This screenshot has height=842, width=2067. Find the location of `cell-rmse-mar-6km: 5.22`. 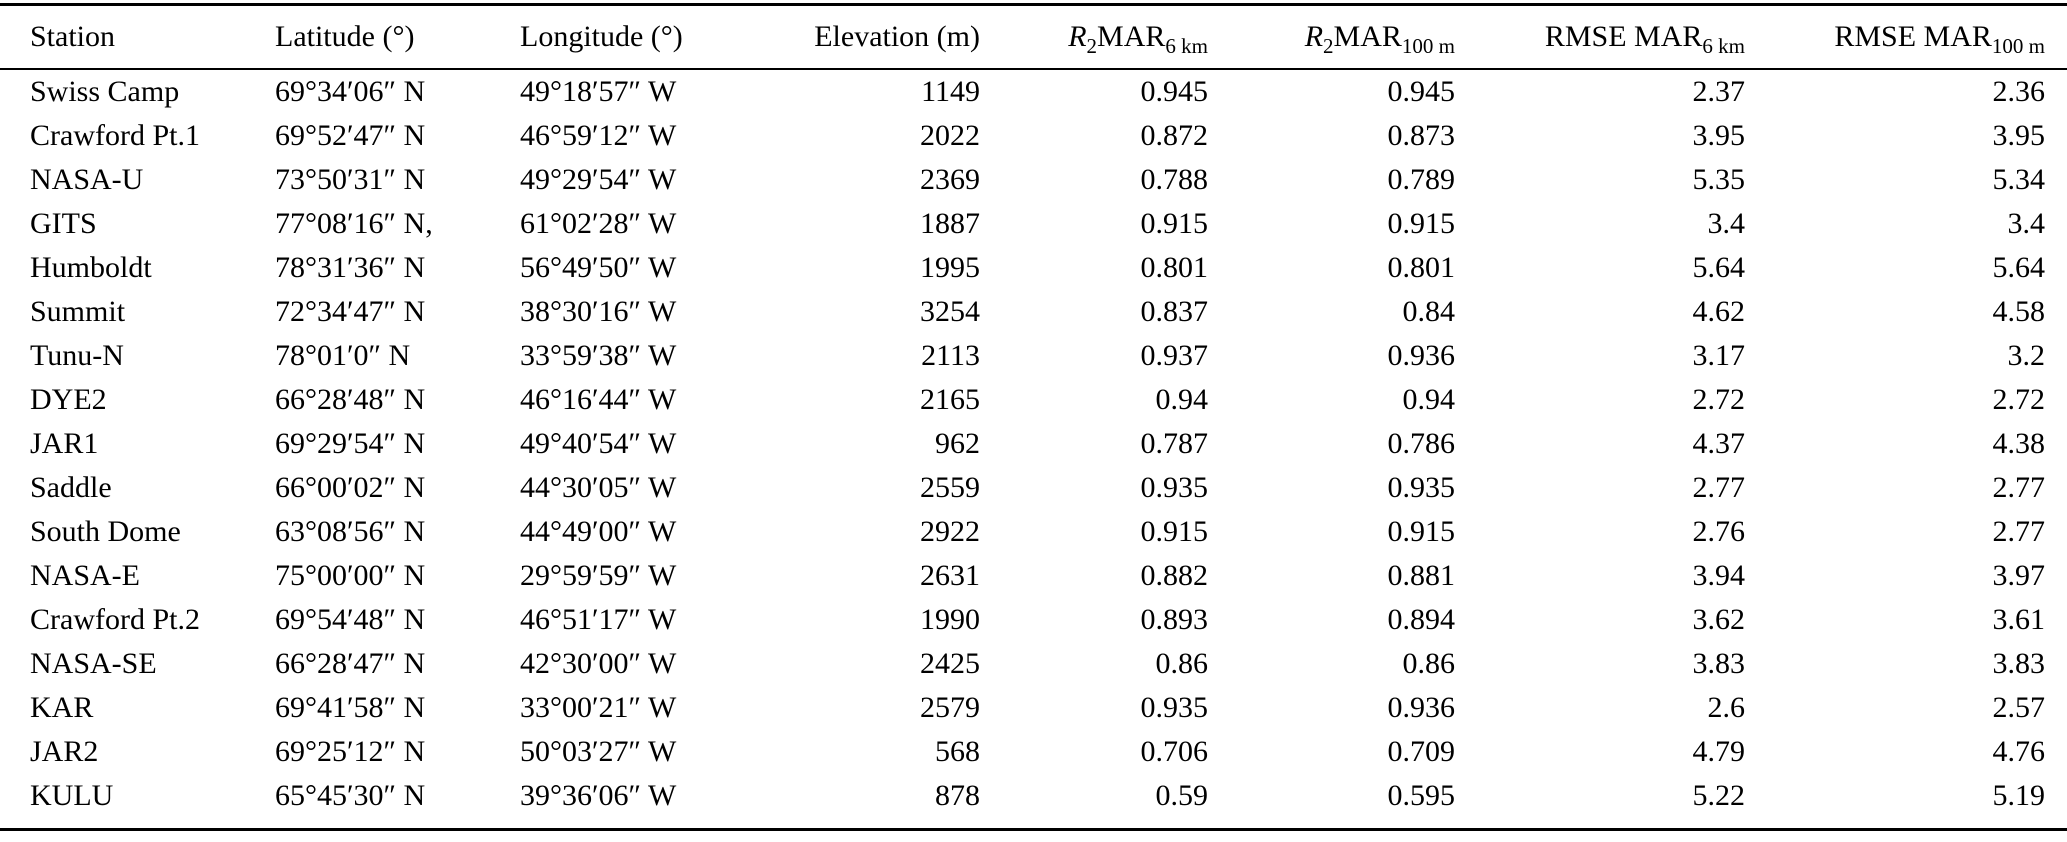

cell-rmse-mar-6km: 5.22 is located at coordinates (1719, 795).